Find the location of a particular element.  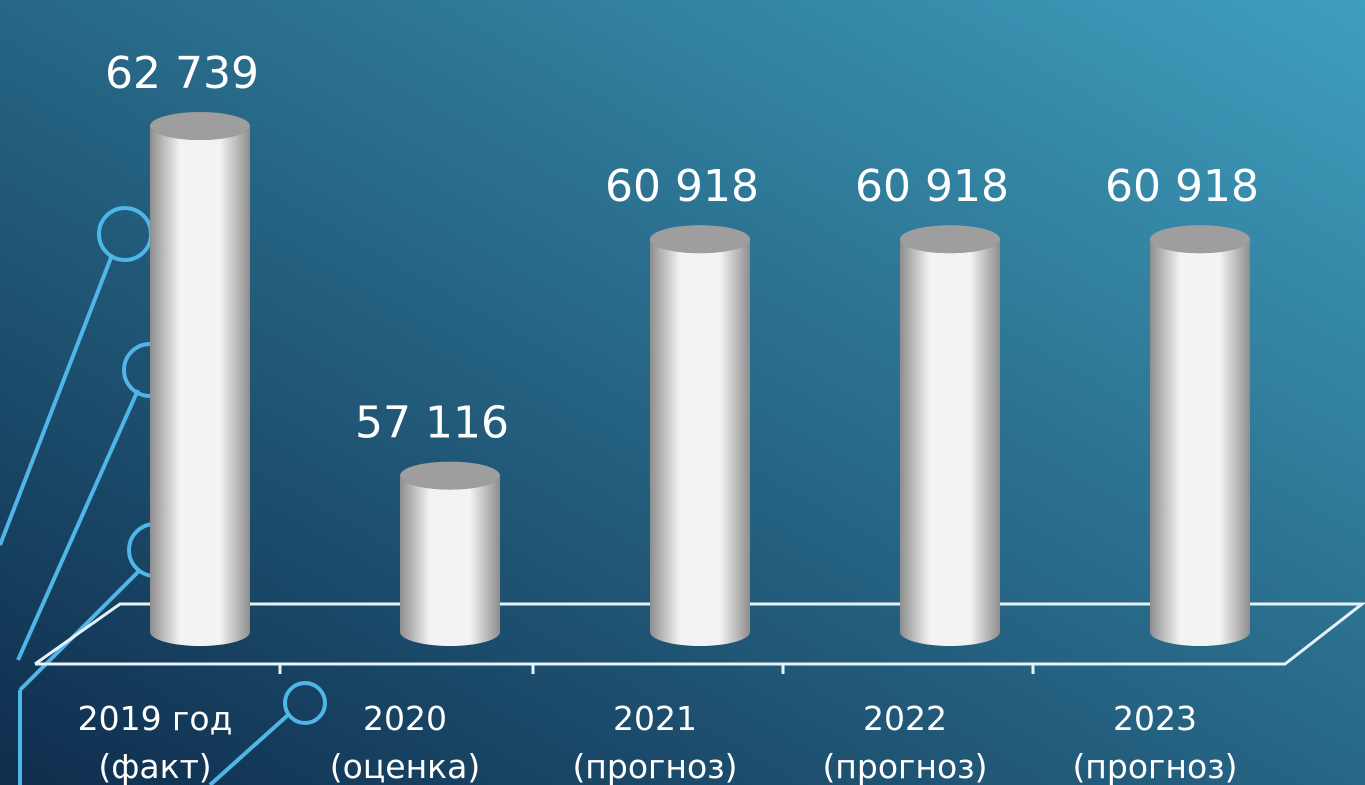

category-label-4-line-1: 2022 is located at coordinates (905, 718).